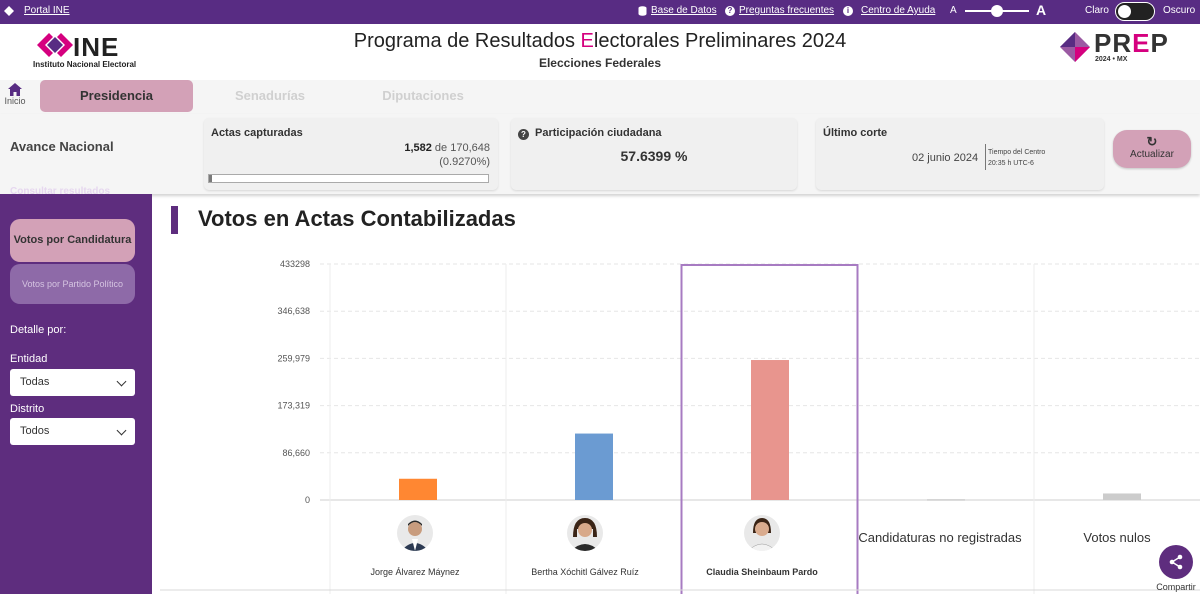  What do you see at coordinates (467, 41) in the screenshot?
I see `title-part1: Programa de Resultados` at bounding box center [467, 41].